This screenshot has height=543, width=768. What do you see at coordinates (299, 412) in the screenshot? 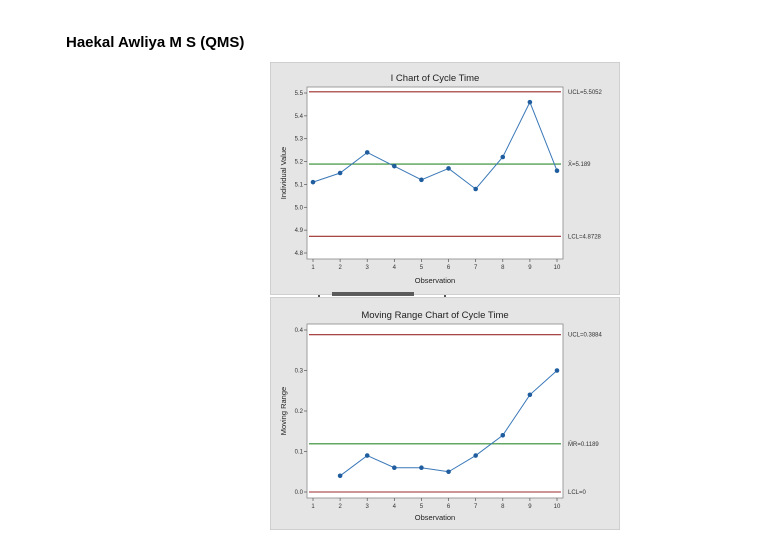
I see `y-tick-label: 0.2` at bounding box center [299, 412].